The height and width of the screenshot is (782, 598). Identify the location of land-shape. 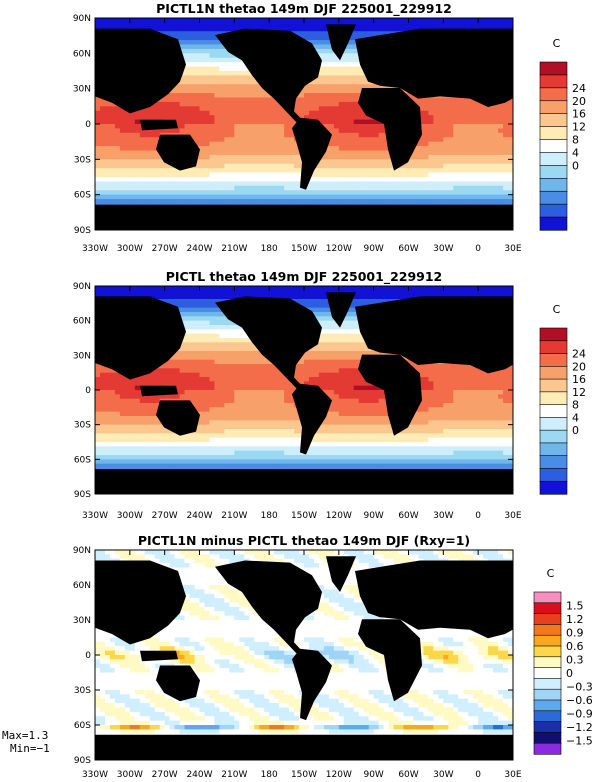
(140, 71).